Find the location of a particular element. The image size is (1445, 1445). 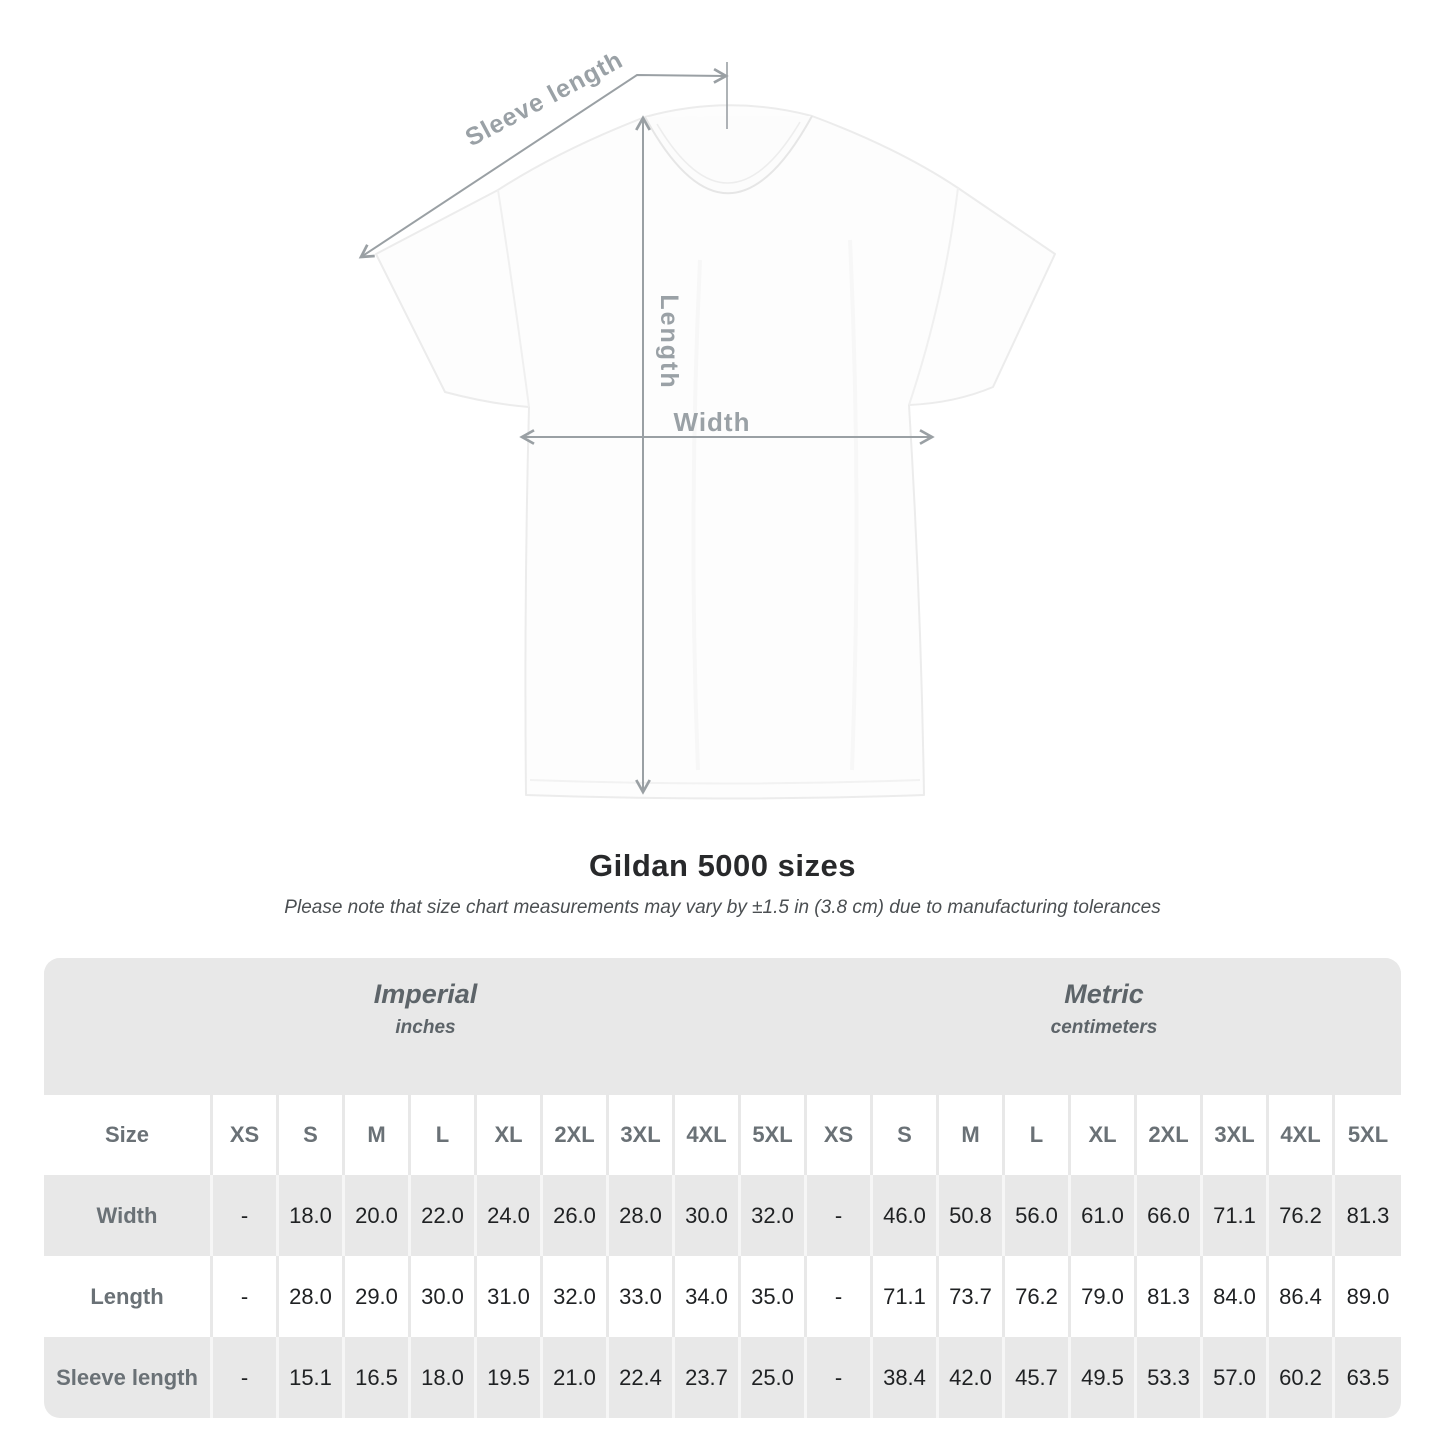

cell: 22.4 is located at coordinates (642, 1377).